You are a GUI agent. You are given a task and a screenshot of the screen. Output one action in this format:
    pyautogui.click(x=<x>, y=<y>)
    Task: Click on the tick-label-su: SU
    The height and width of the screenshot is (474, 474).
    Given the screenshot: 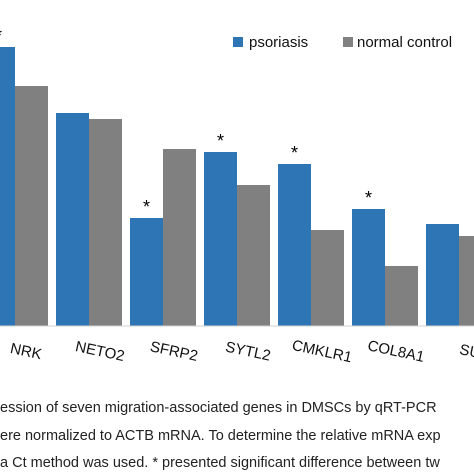 What is the action you would take?
    pyautogui.click(x=466, y=351)
    